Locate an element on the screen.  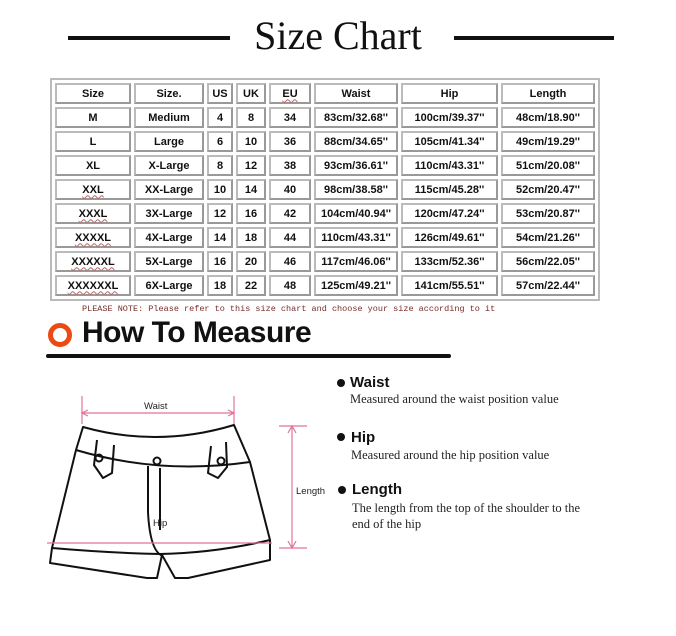
waist-description: Measured around the waist position value is located at coordinates (454, 399).